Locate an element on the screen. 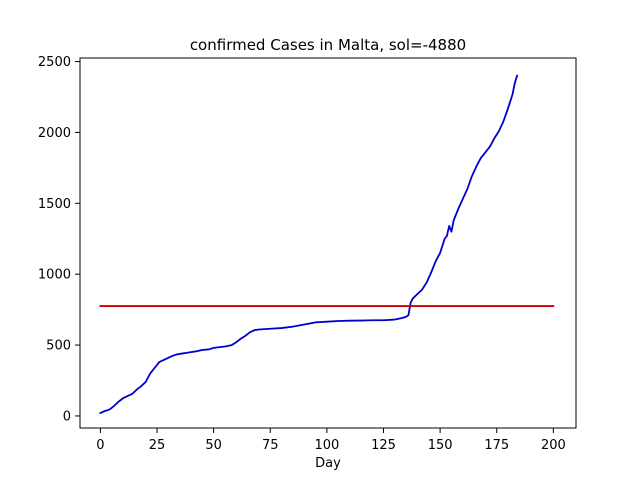  x-tick-label: 25 is located at coordinates (157, 445).